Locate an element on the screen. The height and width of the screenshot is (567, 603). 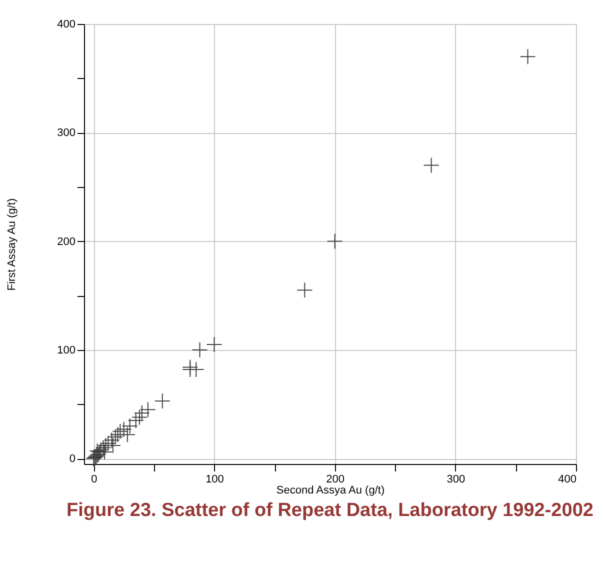
y-tick-label: 300 is located at coordinates (66, 133).